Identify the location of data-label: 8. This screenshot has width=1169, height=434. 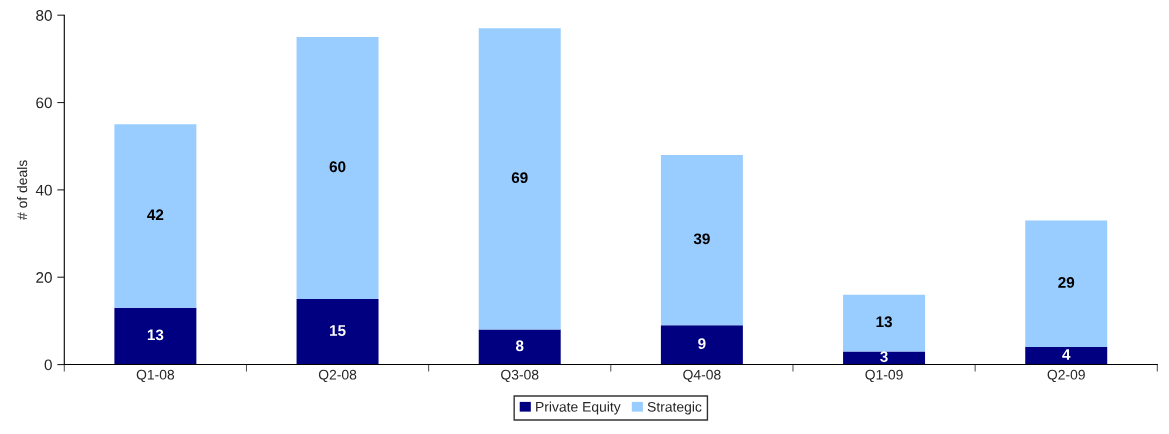
(519, 346).